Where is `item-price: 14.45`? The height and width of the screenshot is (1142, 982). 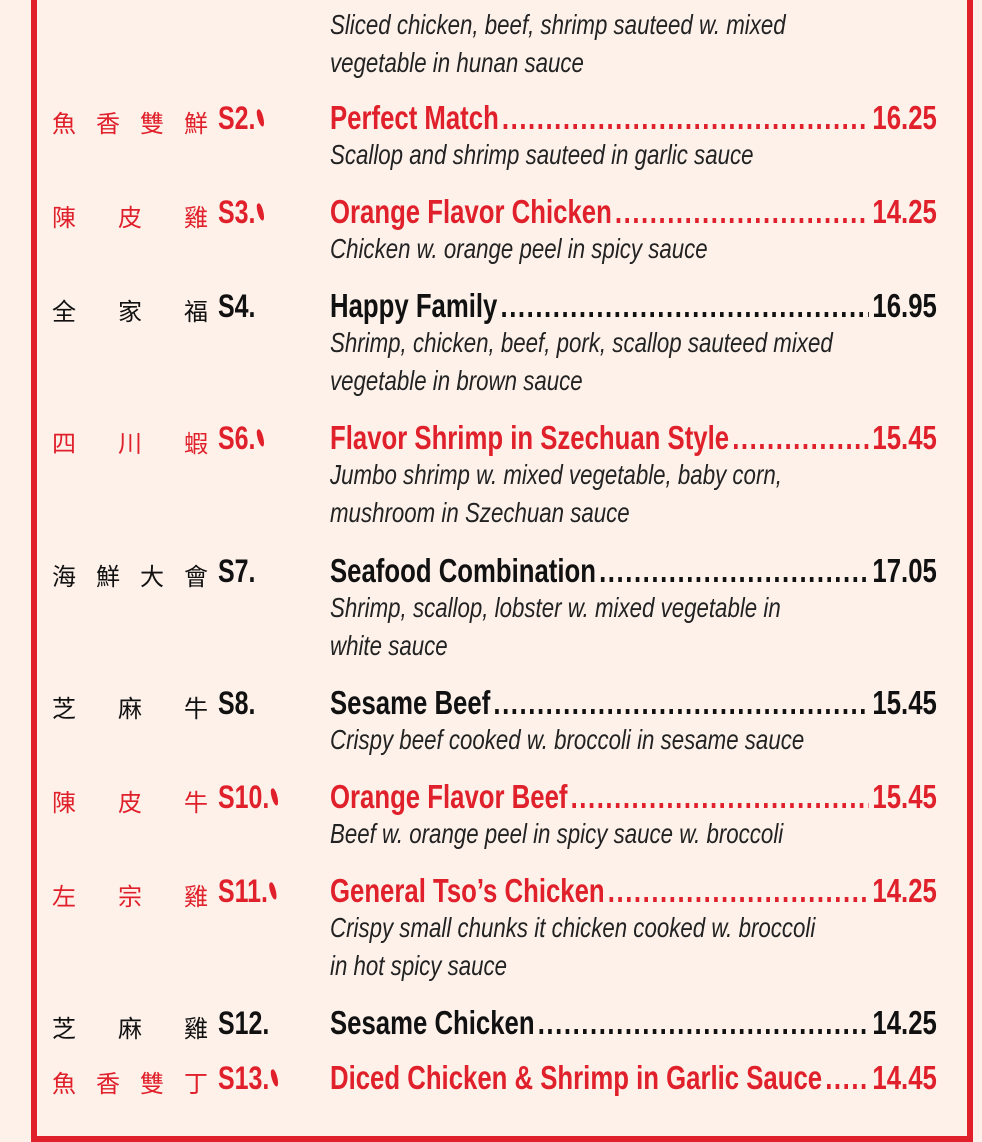 item-price: 14.45 is located at coordinates (904, 1077).